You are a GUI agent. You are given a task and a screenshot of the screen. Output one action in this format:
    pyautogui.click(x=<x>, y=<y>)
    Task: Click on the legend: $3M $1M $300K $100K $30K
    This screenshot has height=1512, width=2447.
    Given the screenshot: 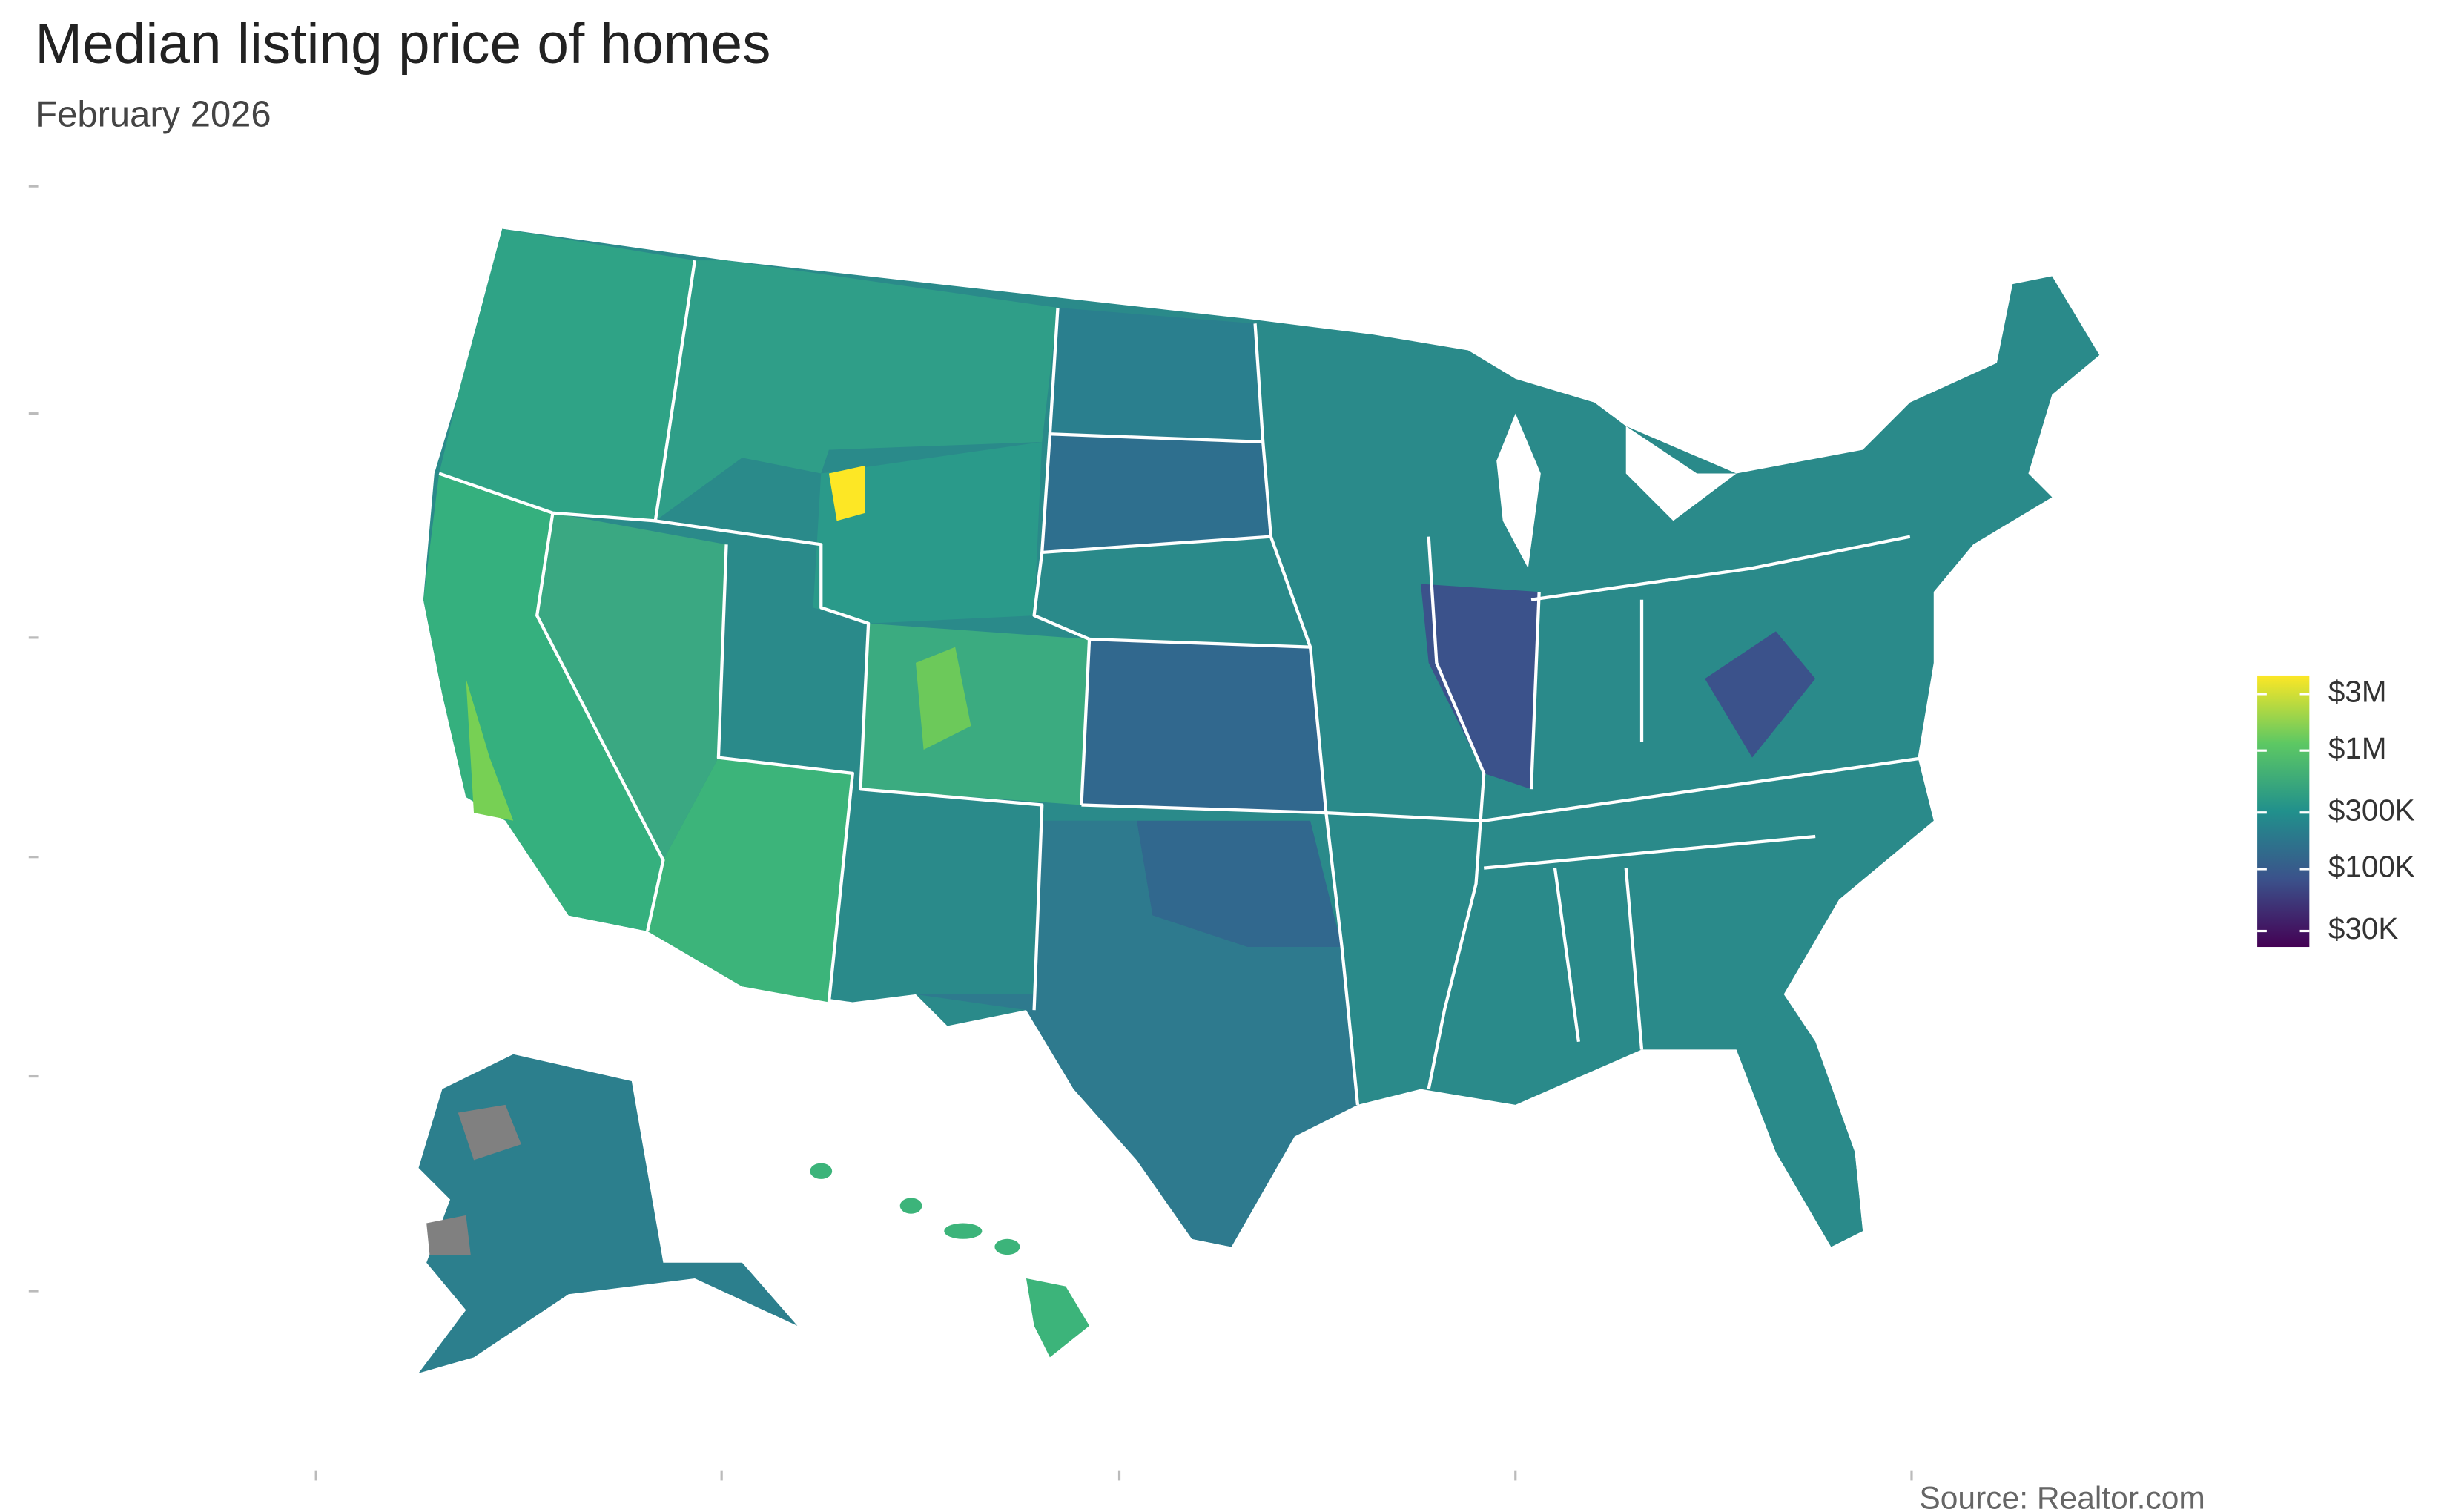 What is the action you would take?
    pyautogui.click(x=2336, y=811)
    